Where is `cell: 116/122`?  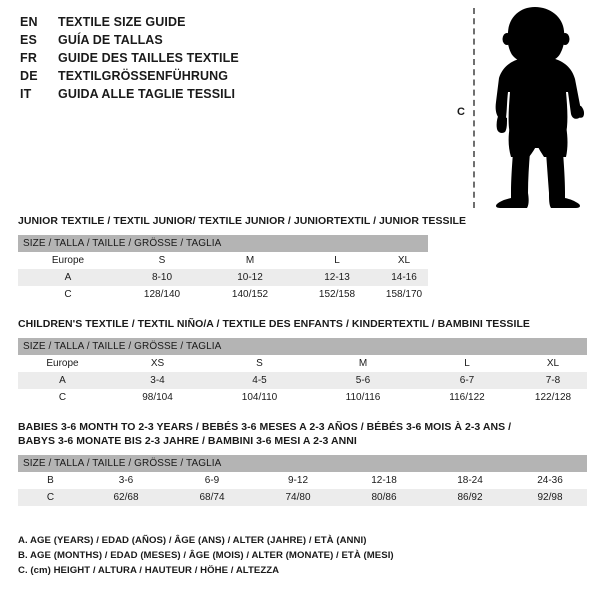
cell: 116/122 is located at coordinates (467, 397).